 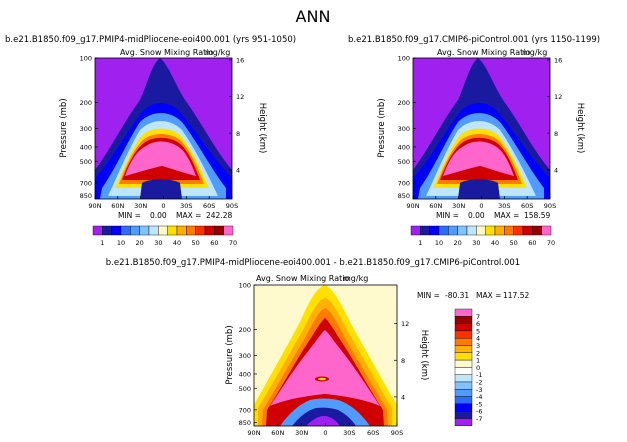 What do you see at coordinates (86, 59) in the screenshot?
I see `panel-1-ytick-label: 100` at bounding box center [86, 59].